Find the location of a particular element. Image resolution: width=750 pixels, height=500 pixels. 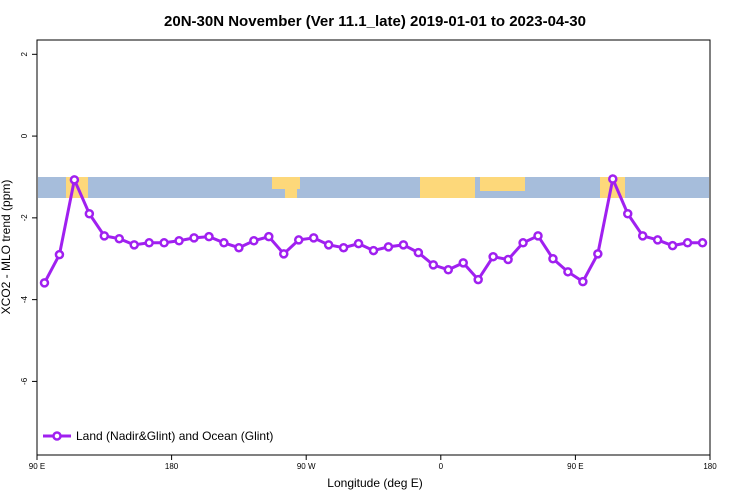

legend-label: Land (Nadir&Glint) and Ocean (Glint) is located at coordinates (174, 436).